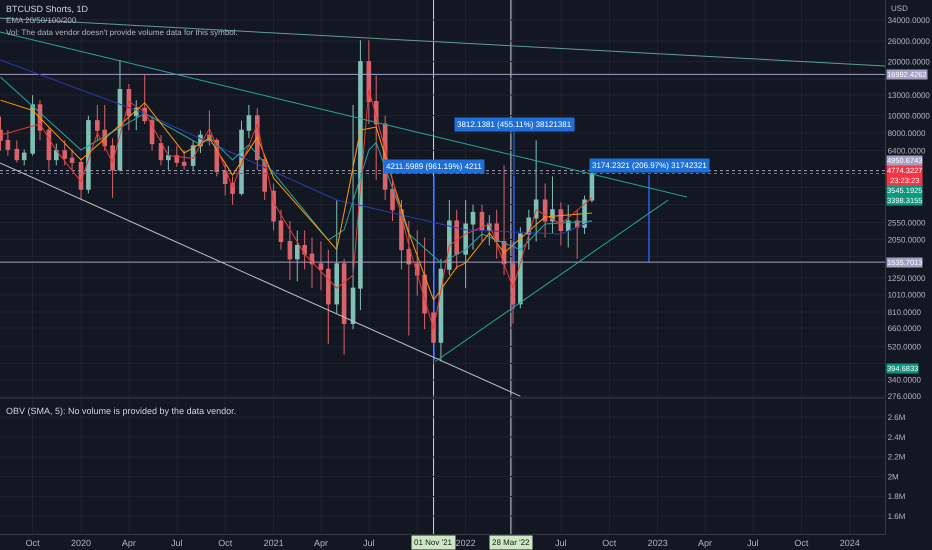 Image resolution: width=932 pixels, height=550 pixels. Describe the element at coordinates (514, 124) in the screenshot. I see `annotation: 3812.1381 (455.11%) 38121381` at that location.